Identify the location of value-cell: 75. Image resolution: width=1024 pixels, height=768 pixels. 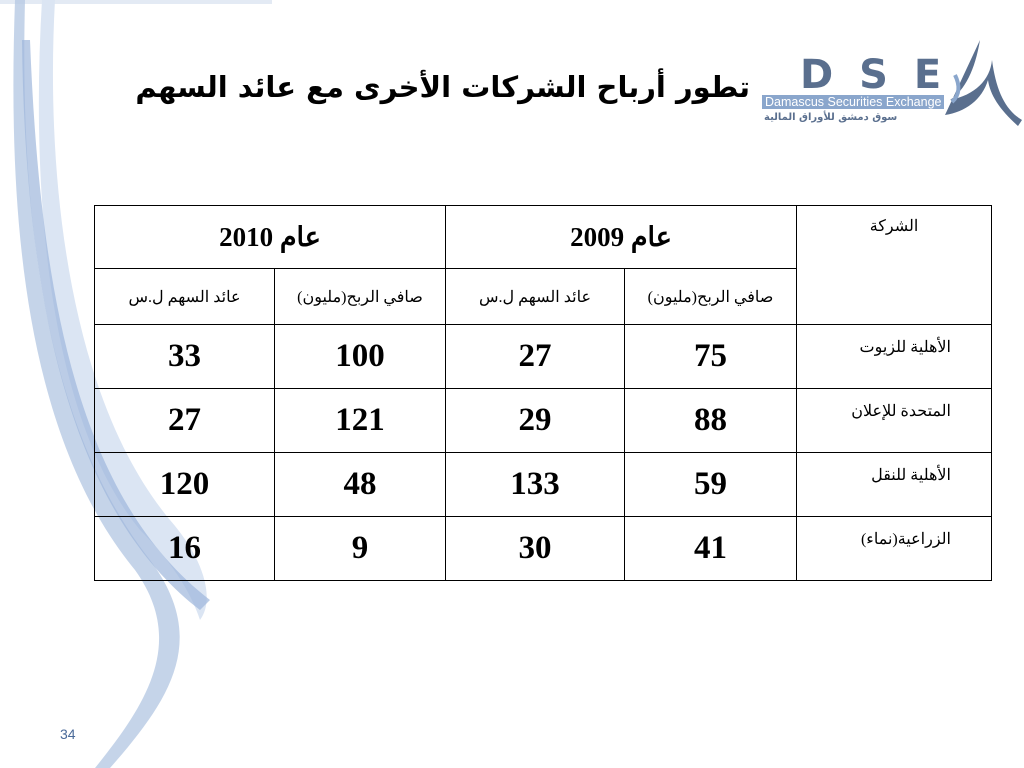
(710, 356).